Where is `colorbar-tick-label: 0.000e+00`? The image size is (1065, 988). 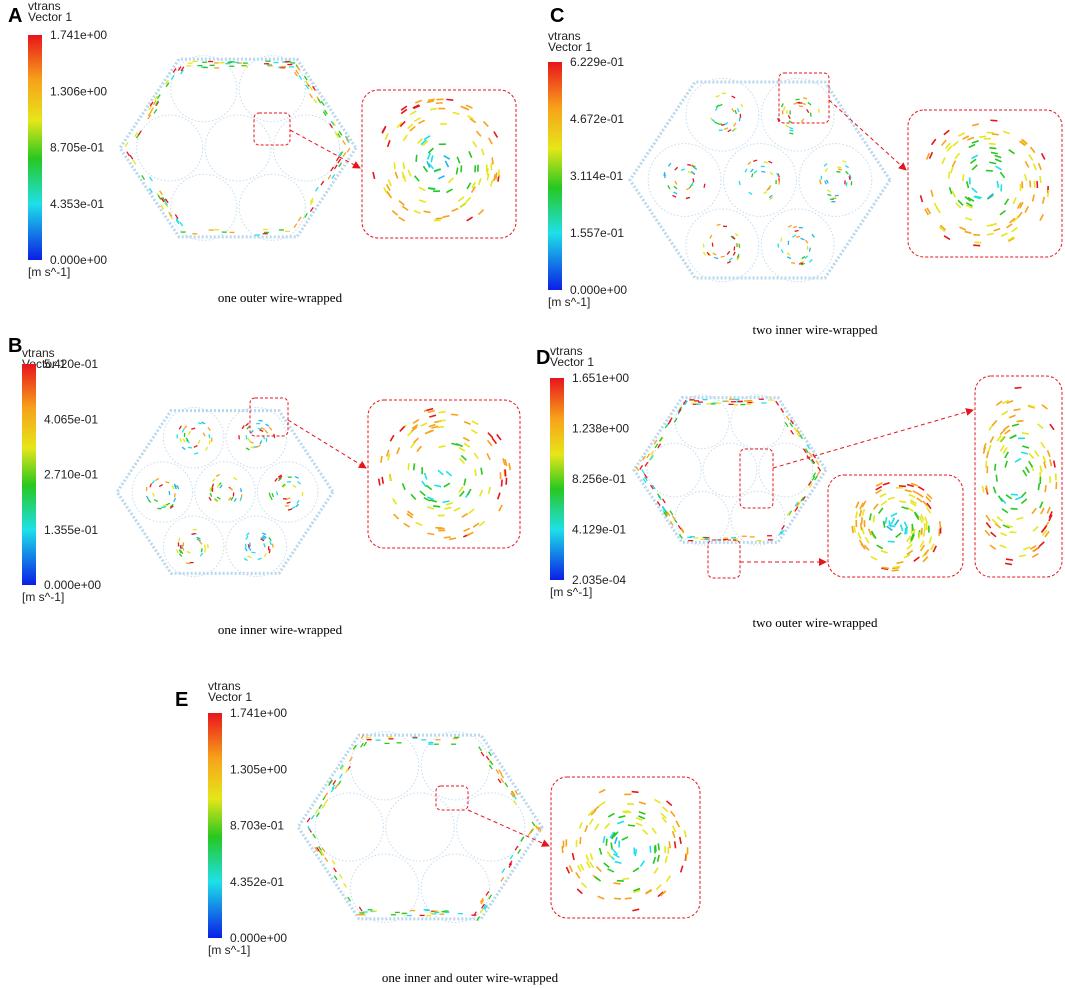 colorbar-tick-label: 0.000e+00 is located at coordinates (598, 290).